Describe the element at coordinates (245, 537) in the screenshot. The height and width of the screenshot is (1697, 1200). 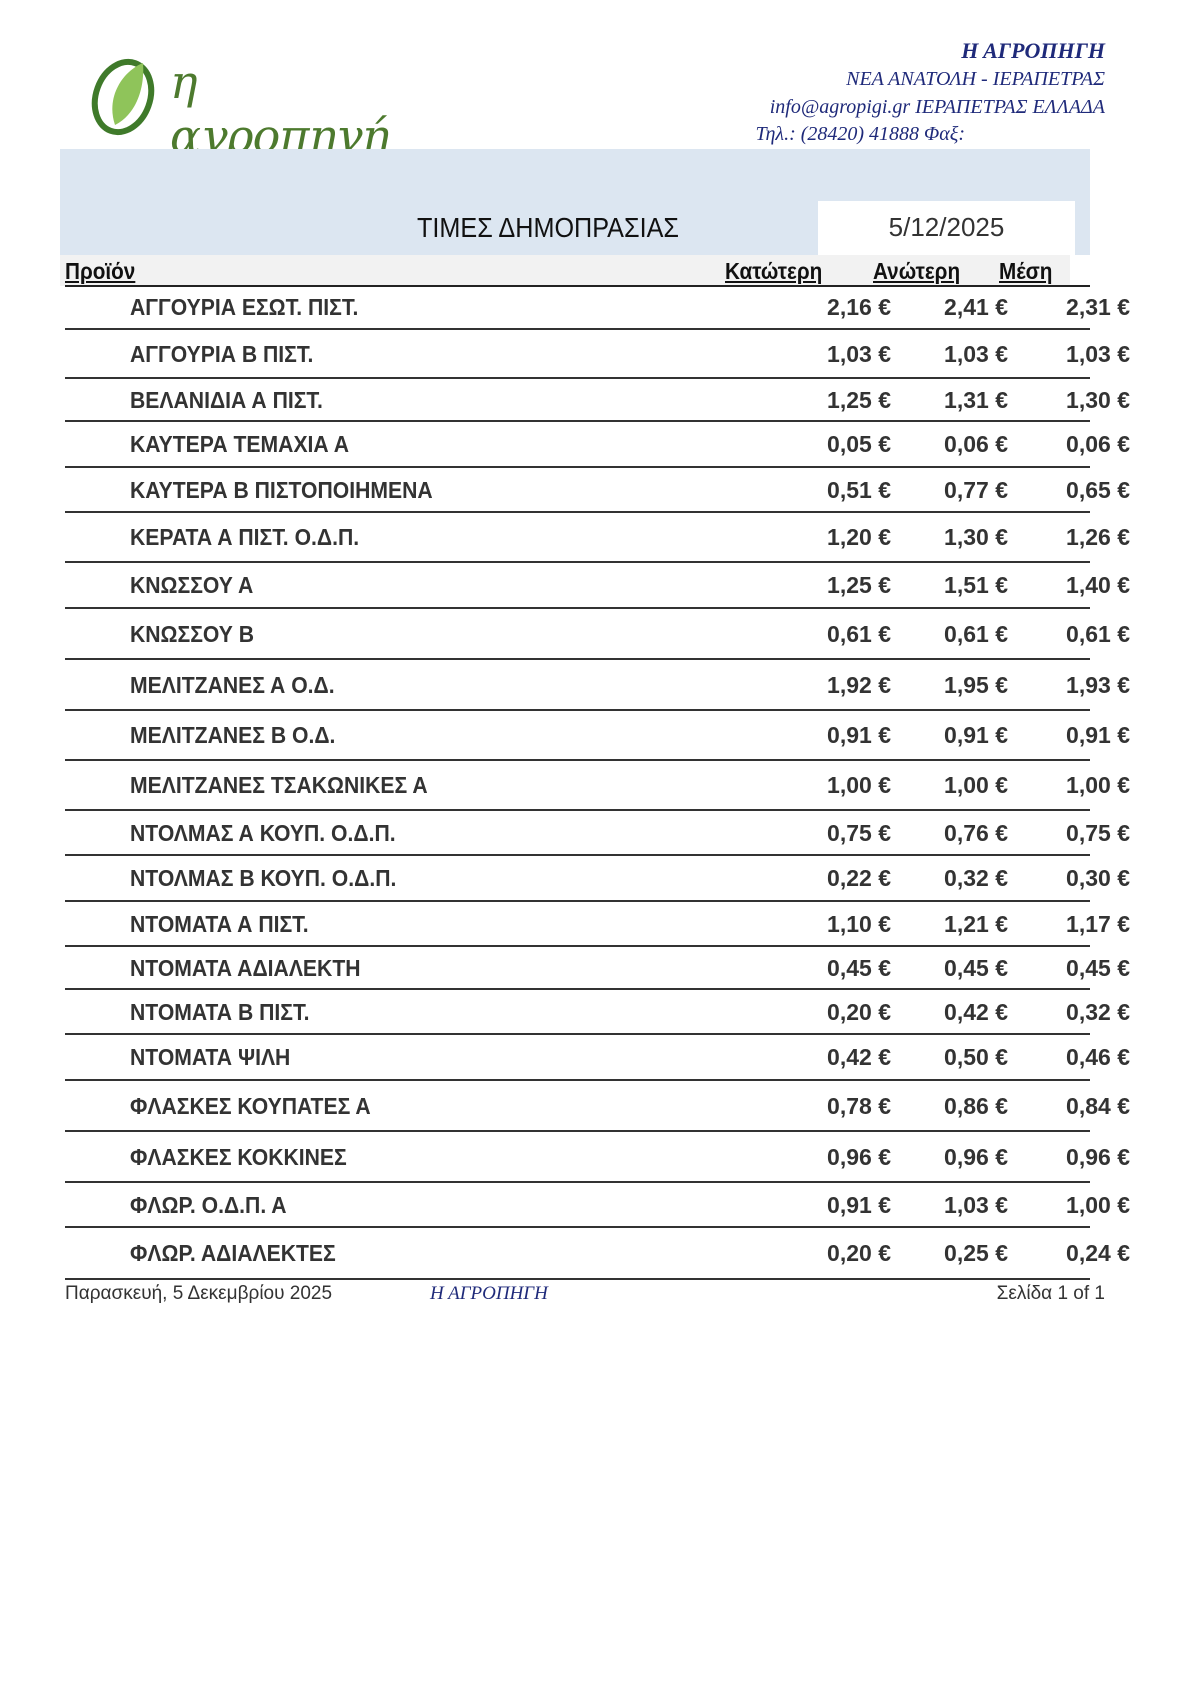
I see `product-name: ΚΕΡΑΤΑ Α ΠΙΣΤ. Ο.Δ.Π.` at that location.